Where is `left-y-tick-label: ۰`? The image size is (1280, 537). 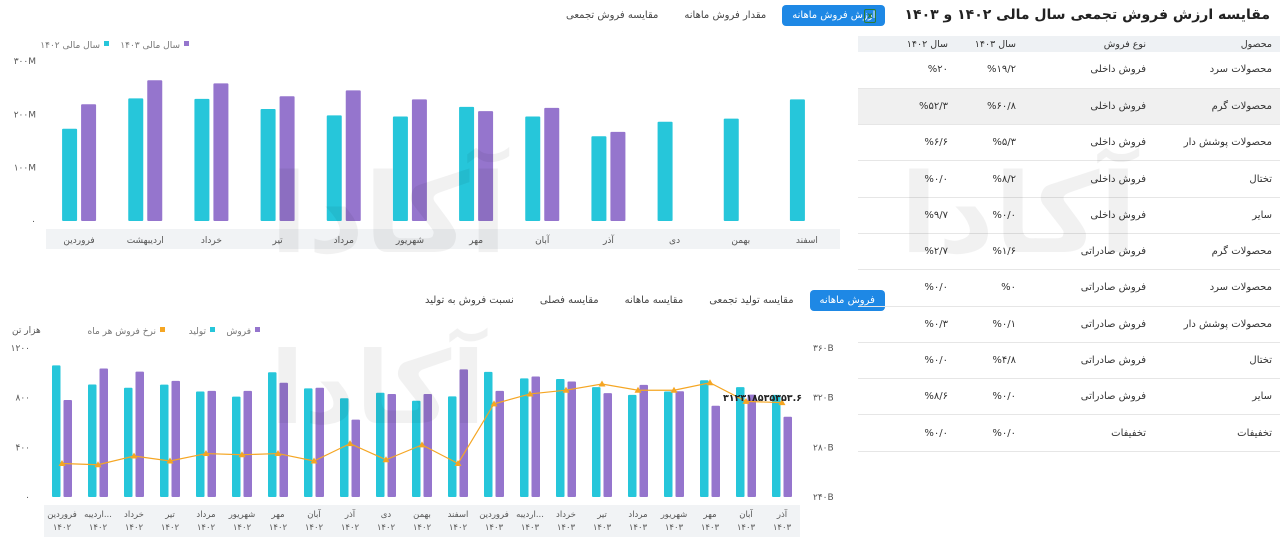
left-y-tick-label: ۰ is located at coordinates (27, 498).